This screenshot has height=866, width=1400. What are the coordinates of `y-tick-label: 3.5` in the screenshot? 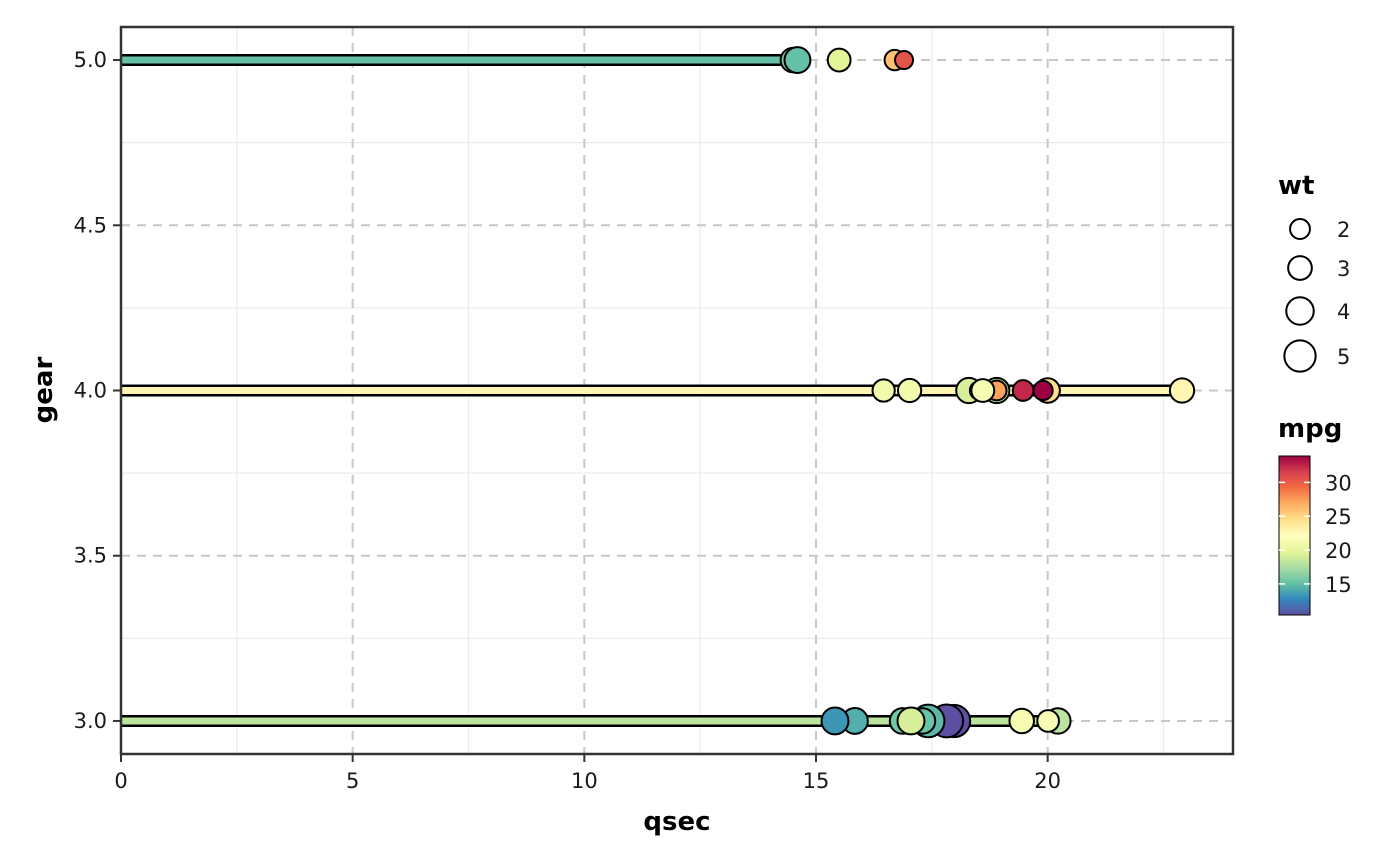 It's located at (90, 556).